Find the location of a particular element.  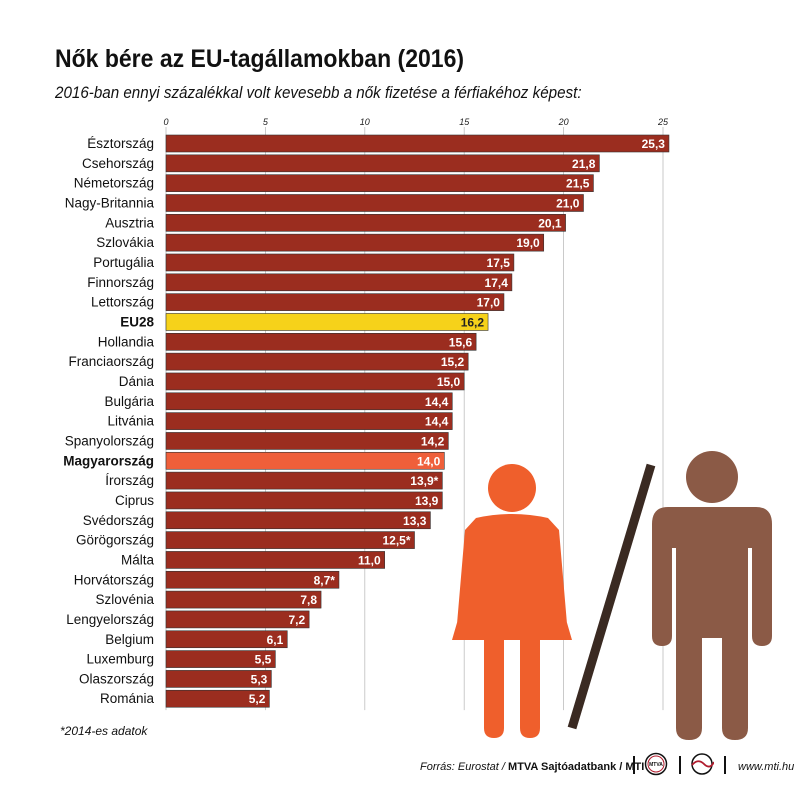

mti-logo-icon is located at coordinates (702, 764).